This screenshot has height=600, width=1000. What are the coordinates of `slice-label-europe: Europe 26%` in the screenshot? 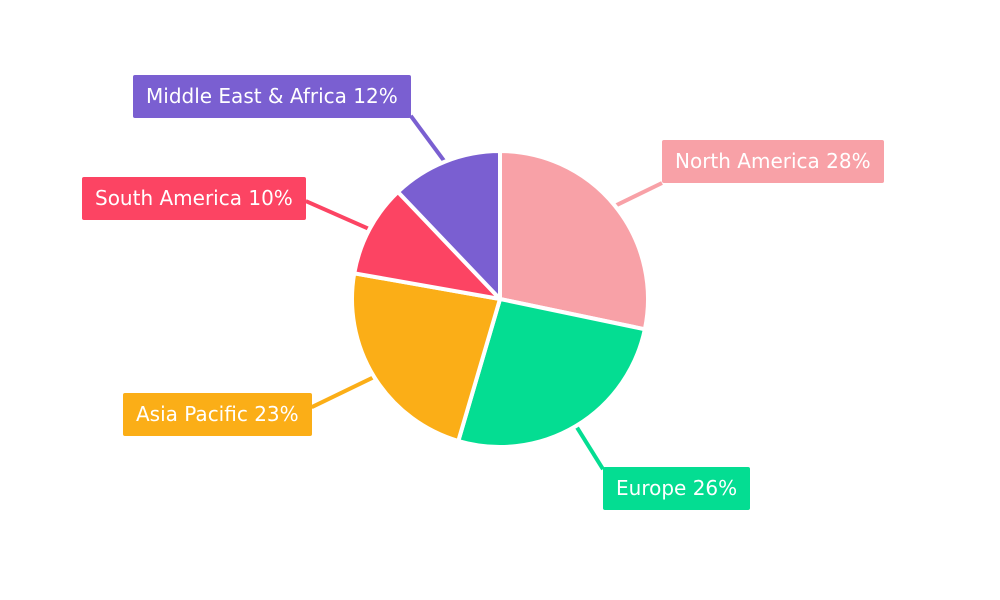 It's located at (677, 488).